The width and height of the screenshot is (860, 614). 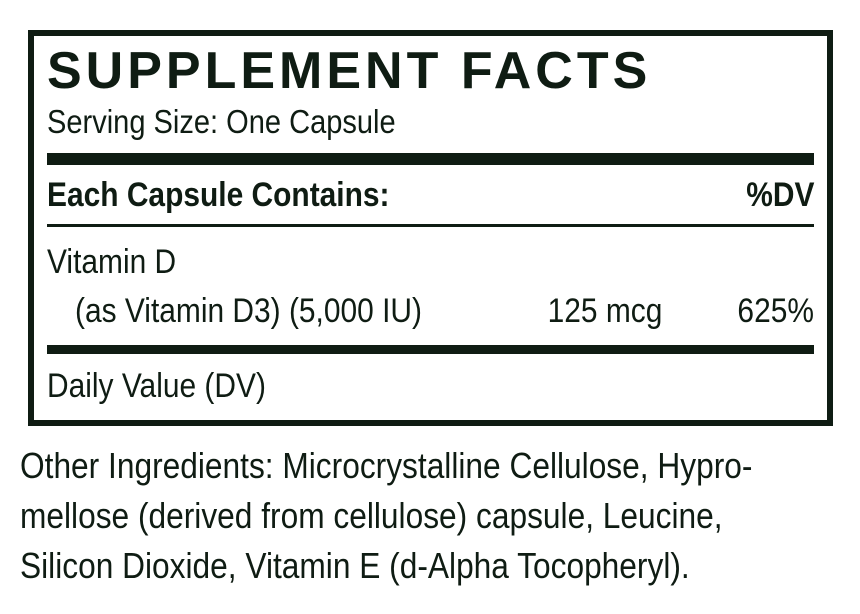 I want to click on divider-thick-top, so click(x=430, y=158).